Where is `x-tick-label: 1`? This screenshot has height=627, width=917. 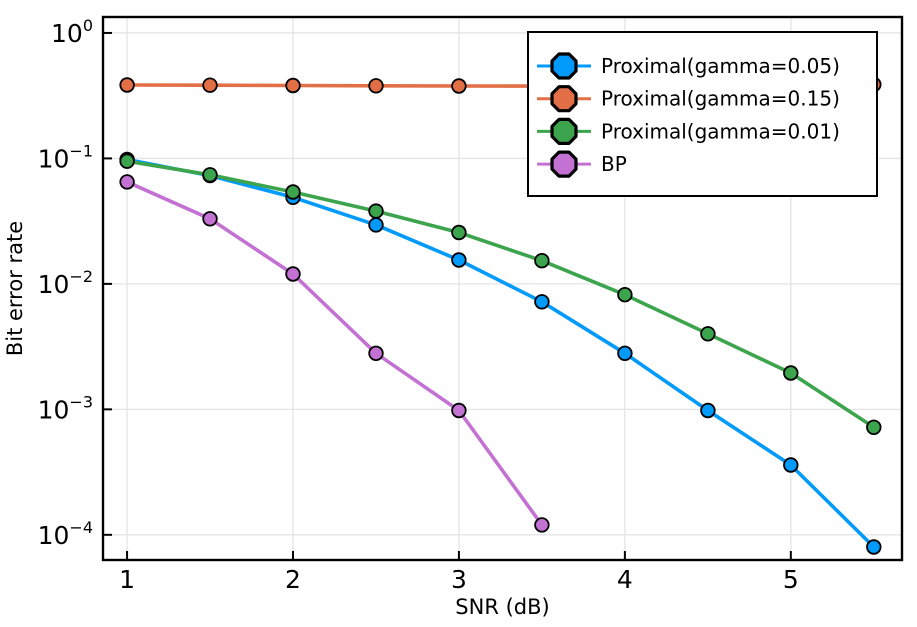
x-tick-label: 1 is located at coordinates (127, 579).